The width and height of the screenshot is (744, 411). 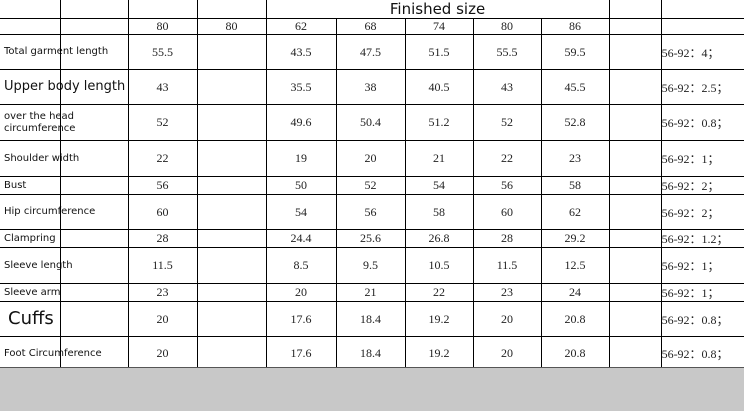 What do you see at coordinates (507, 238) in the screenshot?
I see `value-cell: 28` at bounding box center [507, 238].